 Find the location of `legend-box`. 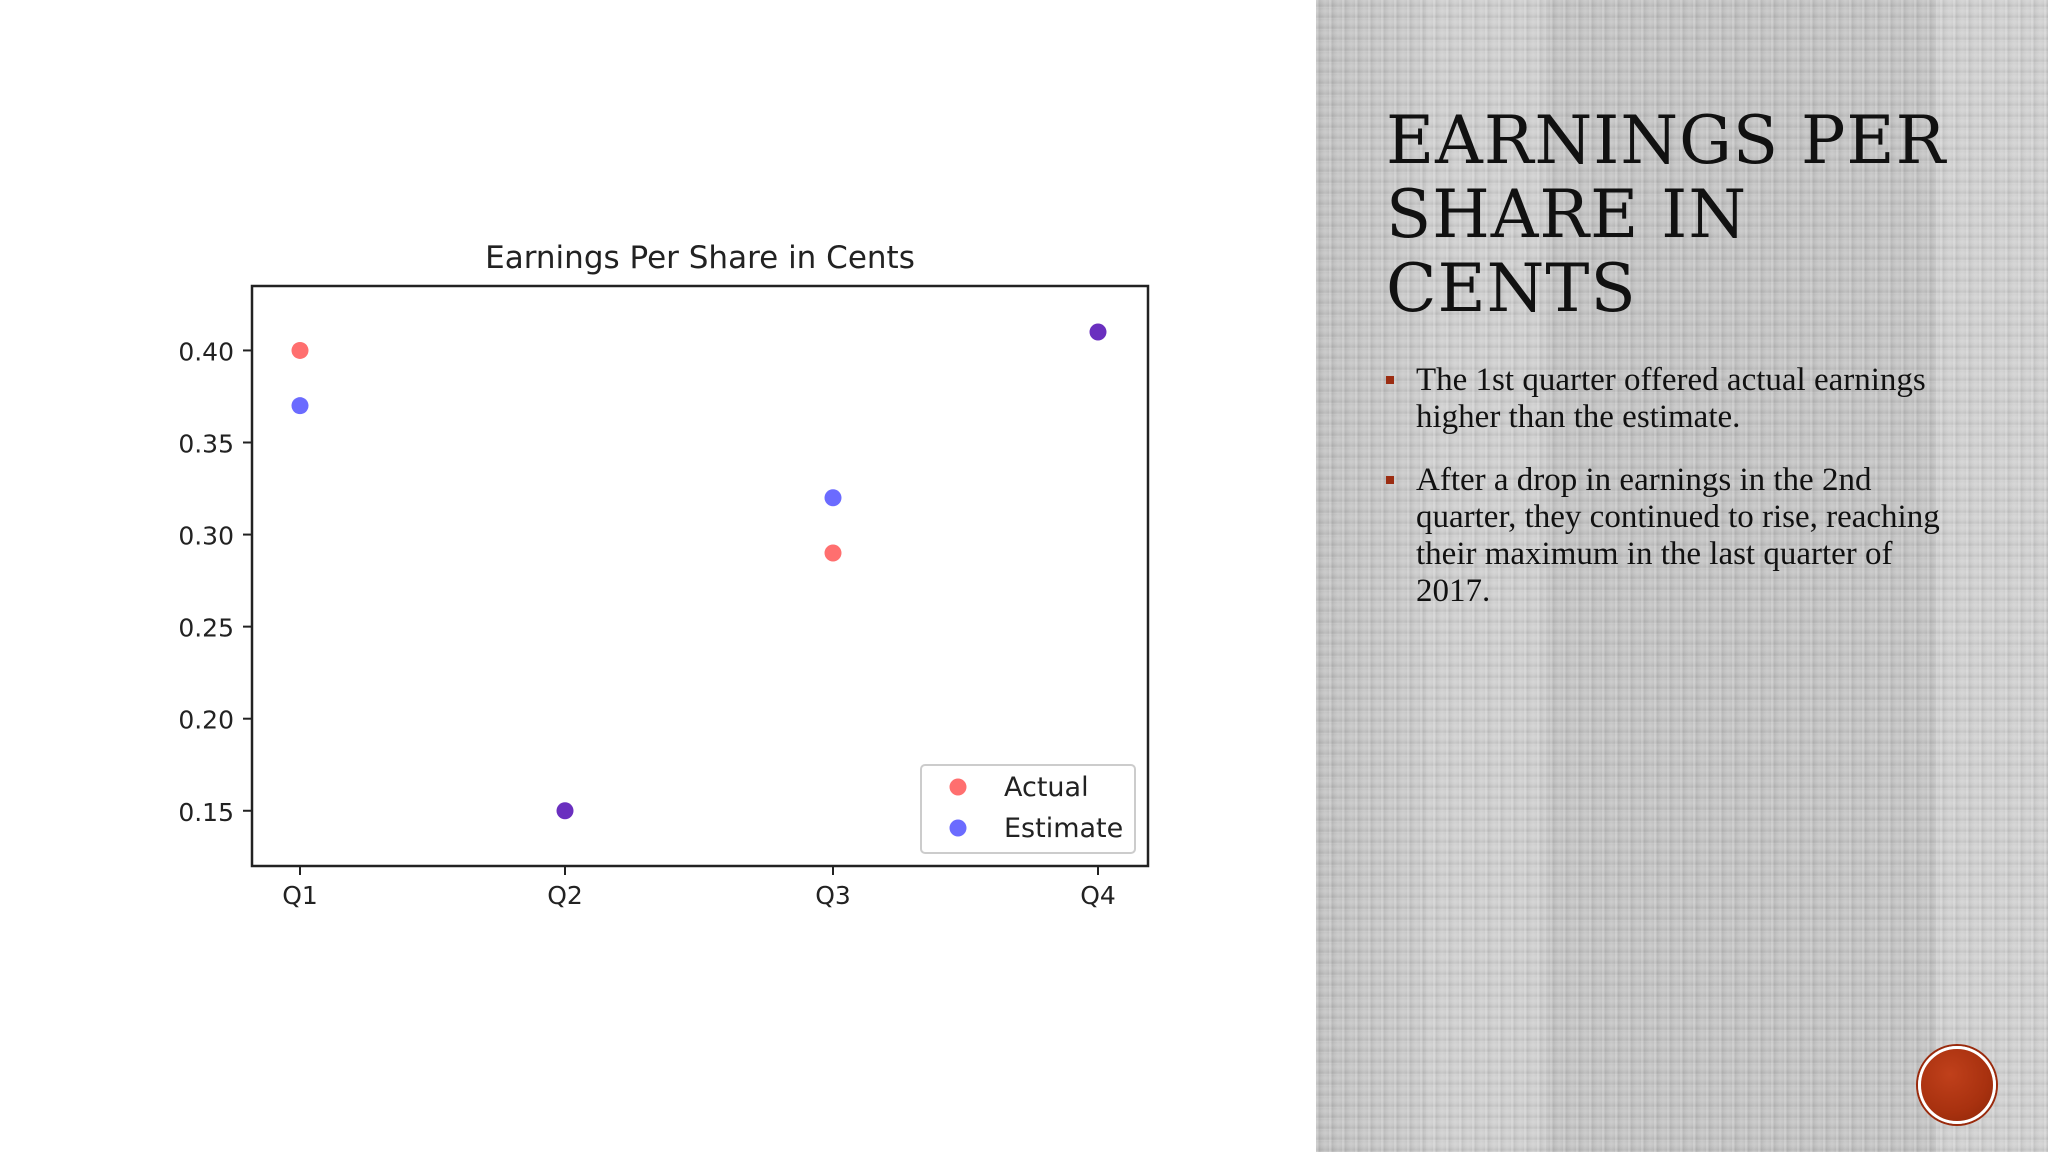

legend-box is located at coordinates (1028, 809).